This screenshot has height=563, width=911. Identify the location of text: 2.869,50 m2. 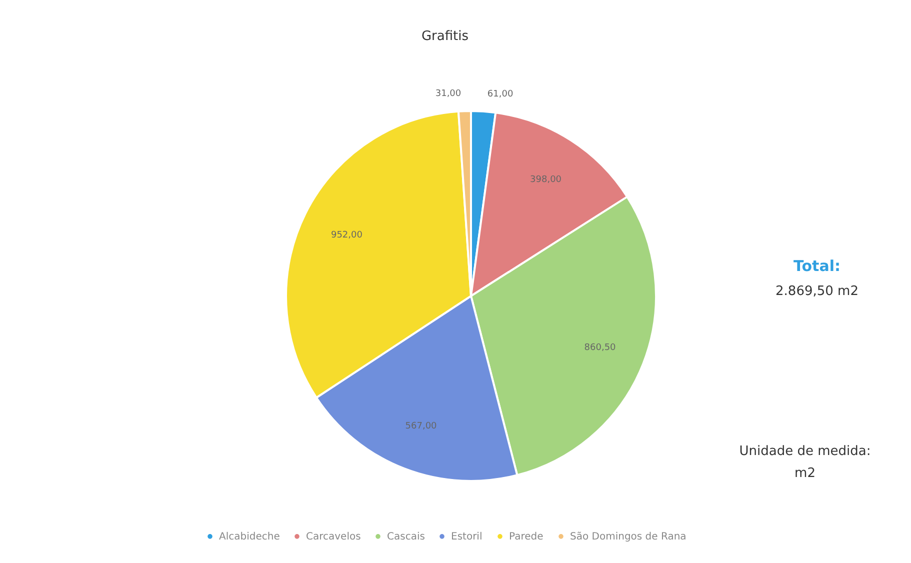
(817, 291).